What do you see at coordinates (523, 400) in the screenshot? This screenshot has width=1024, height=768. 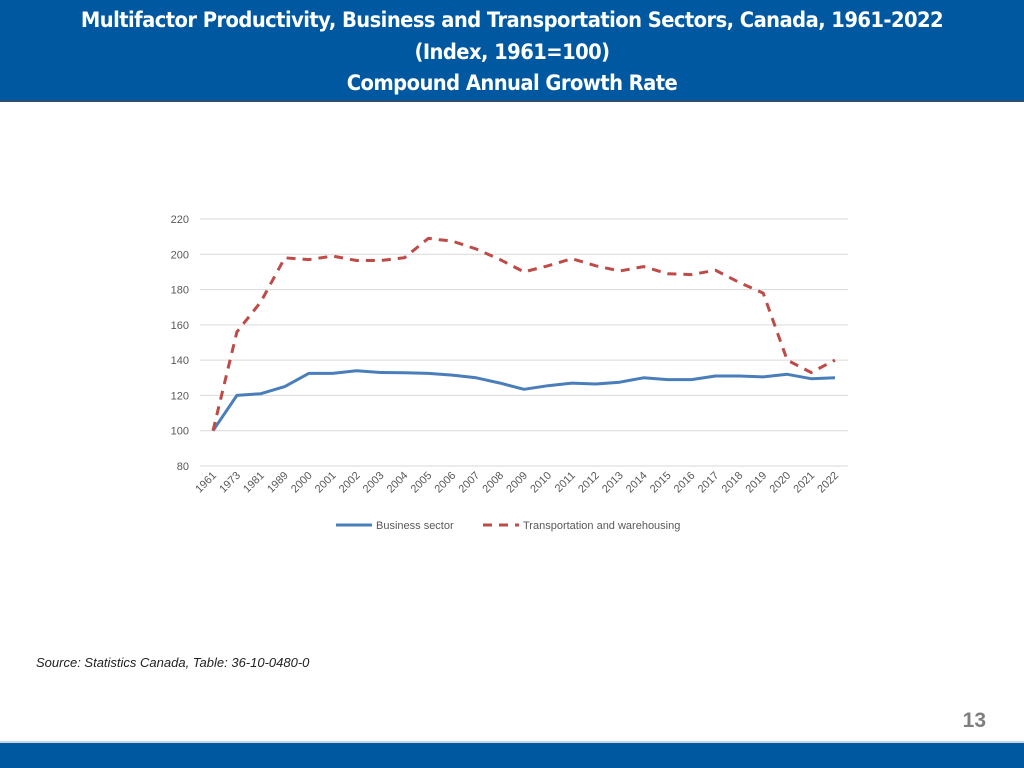 I see `series-line-business-sector` at bounding box center [523, 400].